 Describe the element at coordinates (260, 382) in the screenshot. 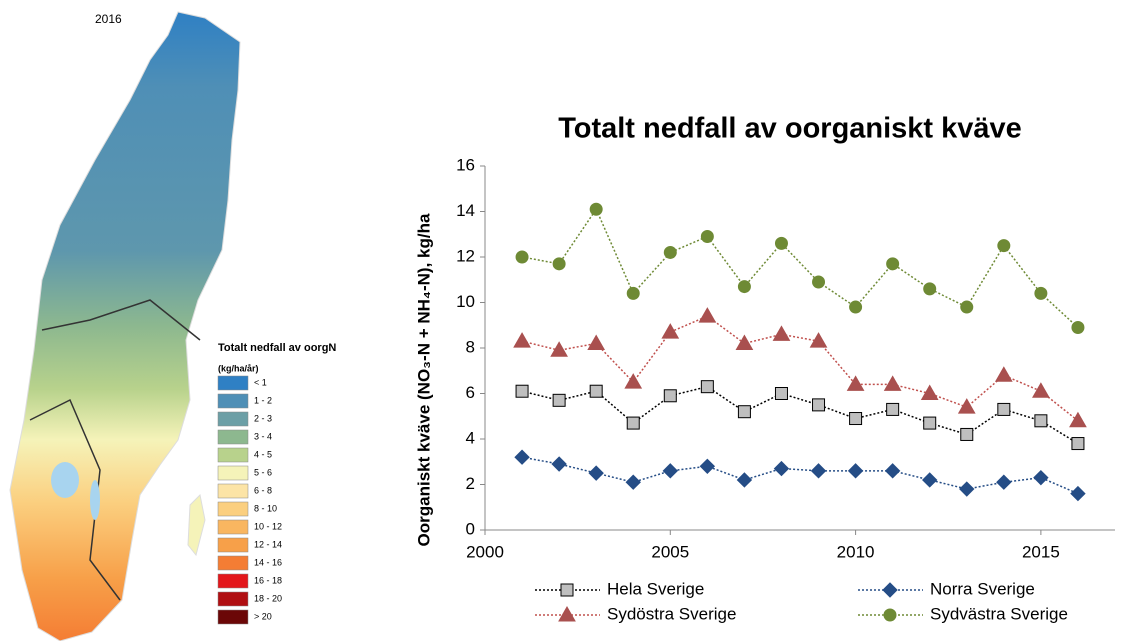

I see `map-legend-label: < 1` at that location.